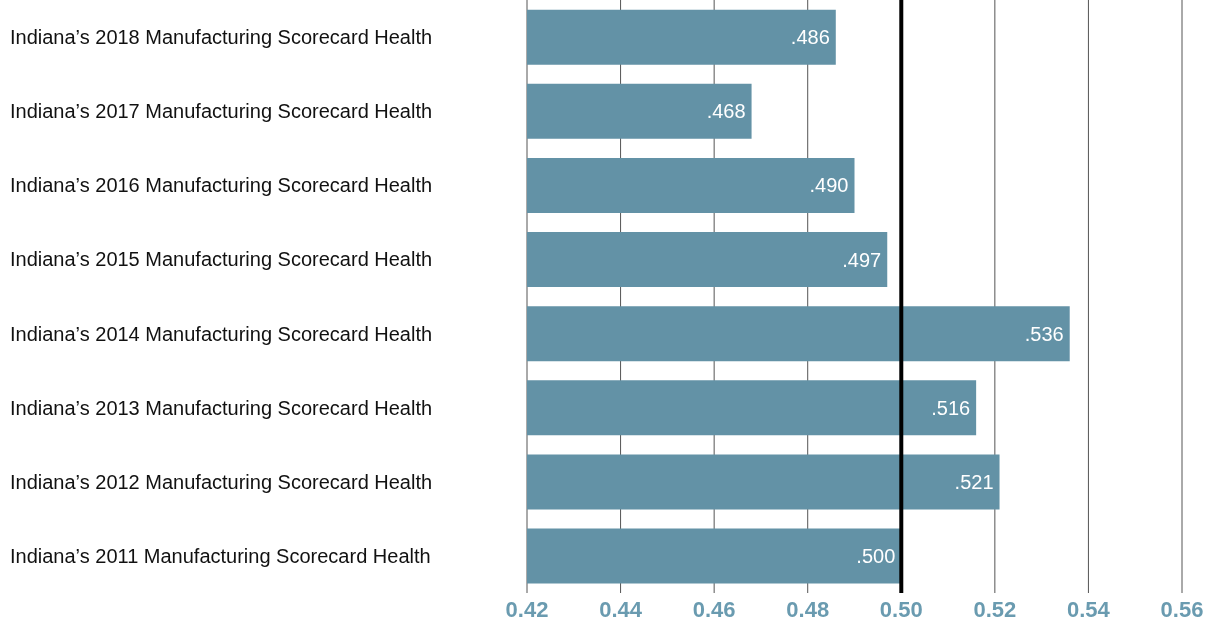  What do you see at coordinates (221, 185) in the screenshot?
I see `y-tick-label: Indiana’s 2016 Manufacturing Scorecard Health` at bounding box center [221, 185].